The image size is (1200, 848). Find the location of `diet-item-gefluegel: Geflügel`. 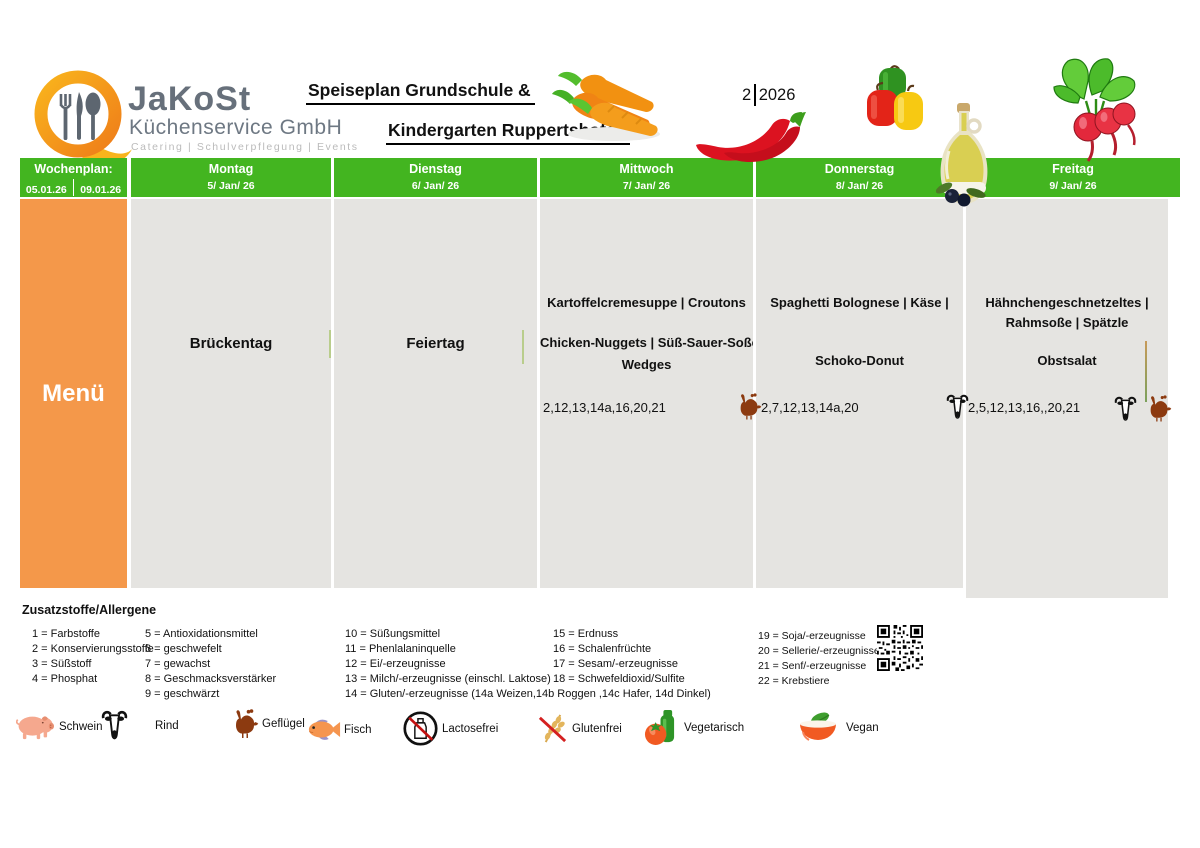

diet-item-gefluegel: Geflügel is located at coordinates (268, 723).